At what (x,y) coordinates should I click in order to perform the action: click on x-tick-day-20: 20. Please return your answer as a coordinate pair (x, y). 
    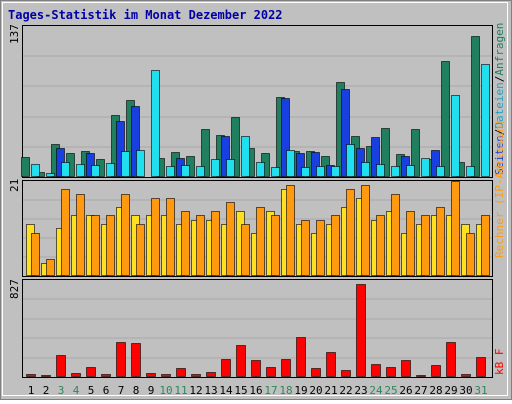
    Looking at the image, I should click on (315, 390).